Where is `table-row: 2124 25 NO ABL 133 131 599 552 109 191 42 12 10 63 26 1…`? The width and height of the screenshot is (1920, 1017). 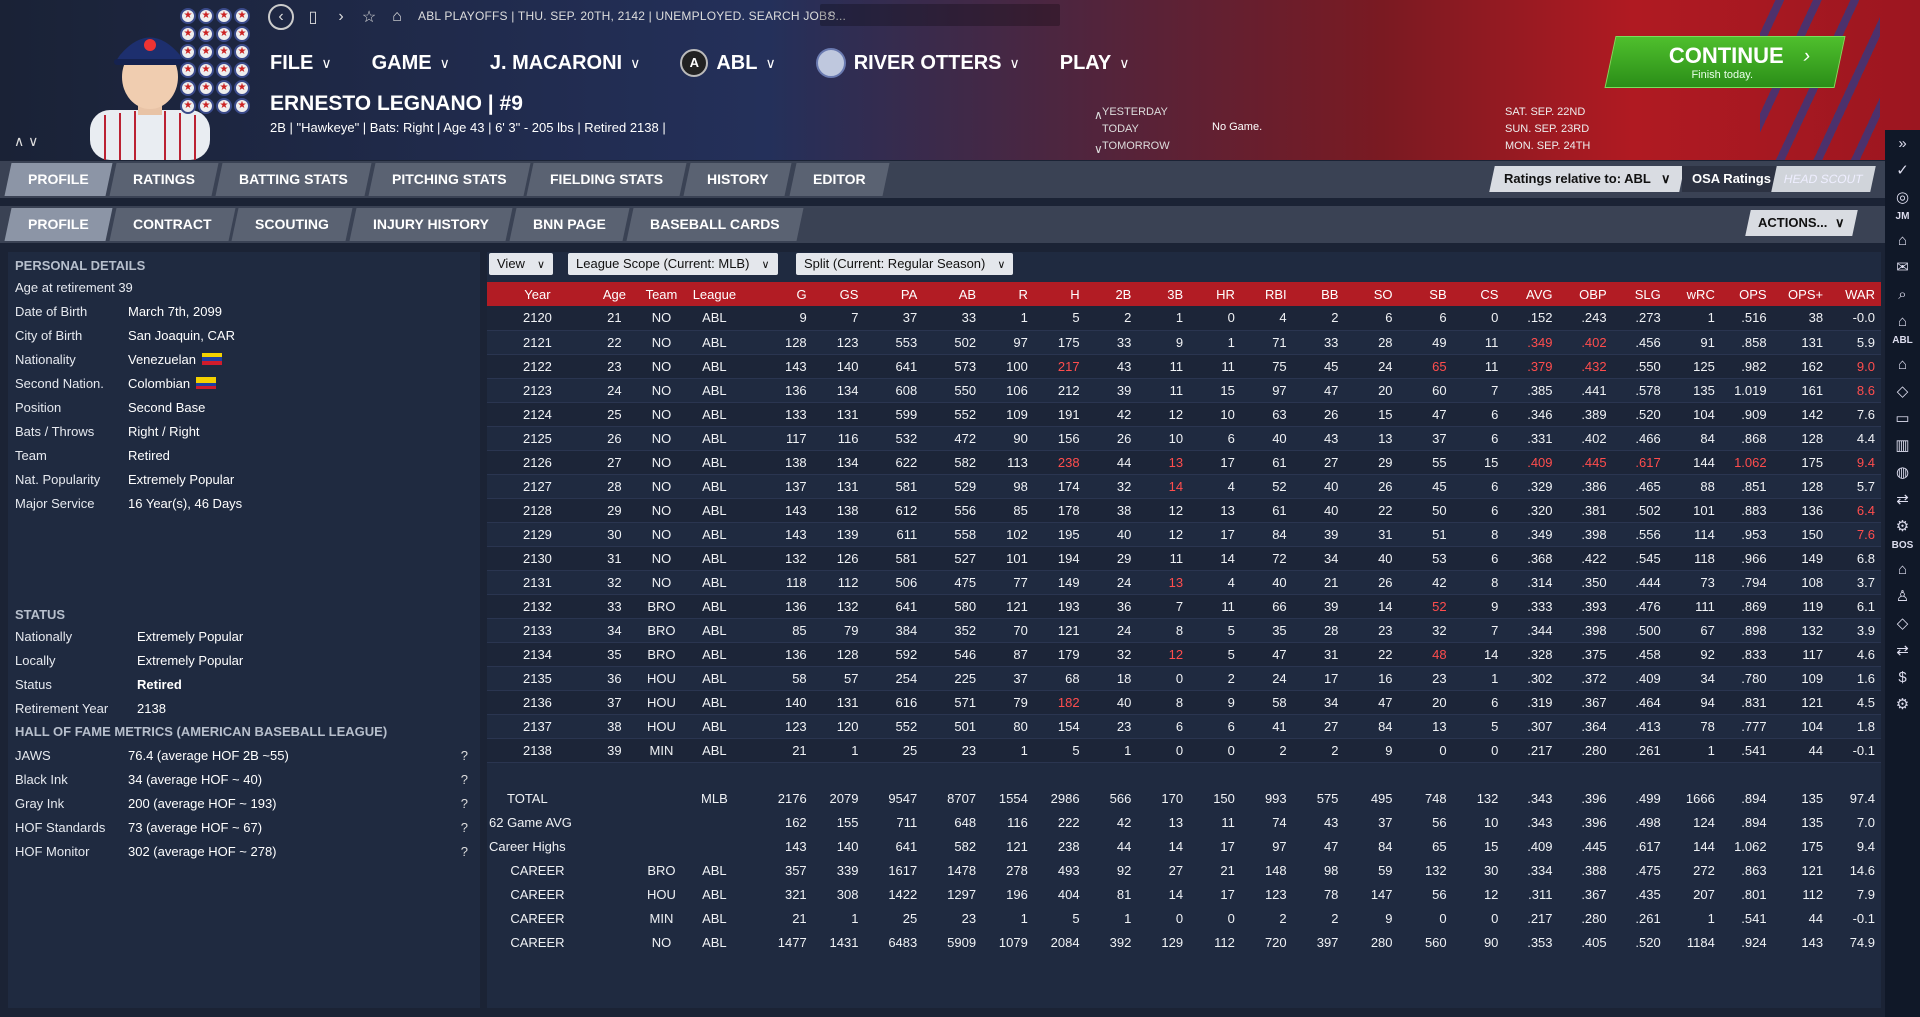
table-row: 2124 25 NO ABL 133 131 599 552 109 191 42 12 10 63 26 1… is located at coordinates (1184, 414).